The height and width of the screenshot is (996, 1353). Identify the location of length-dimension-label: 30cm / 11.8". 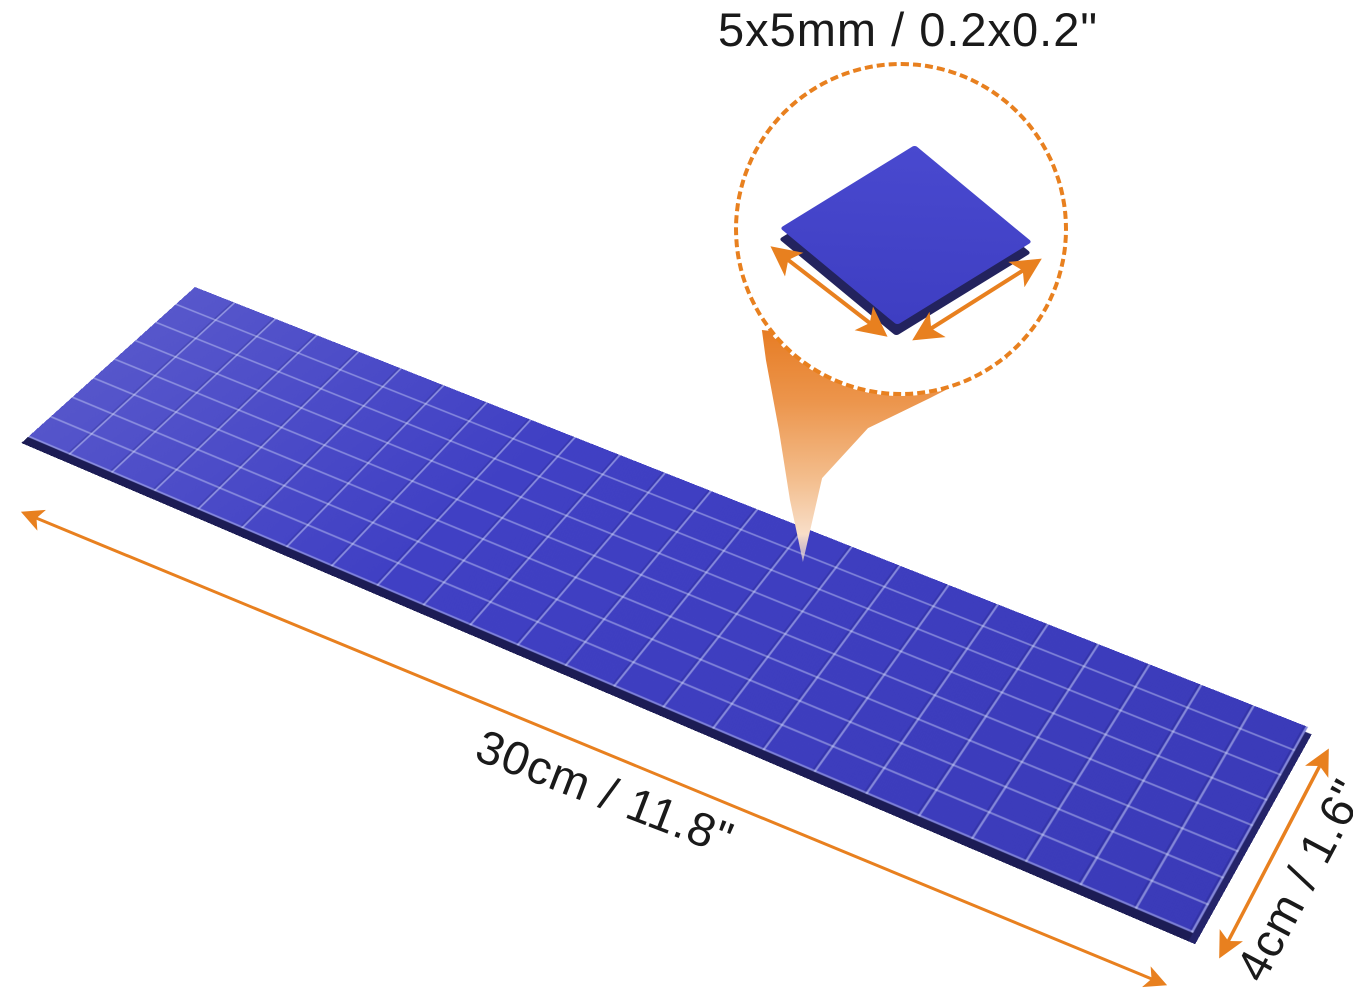
(605, 792).